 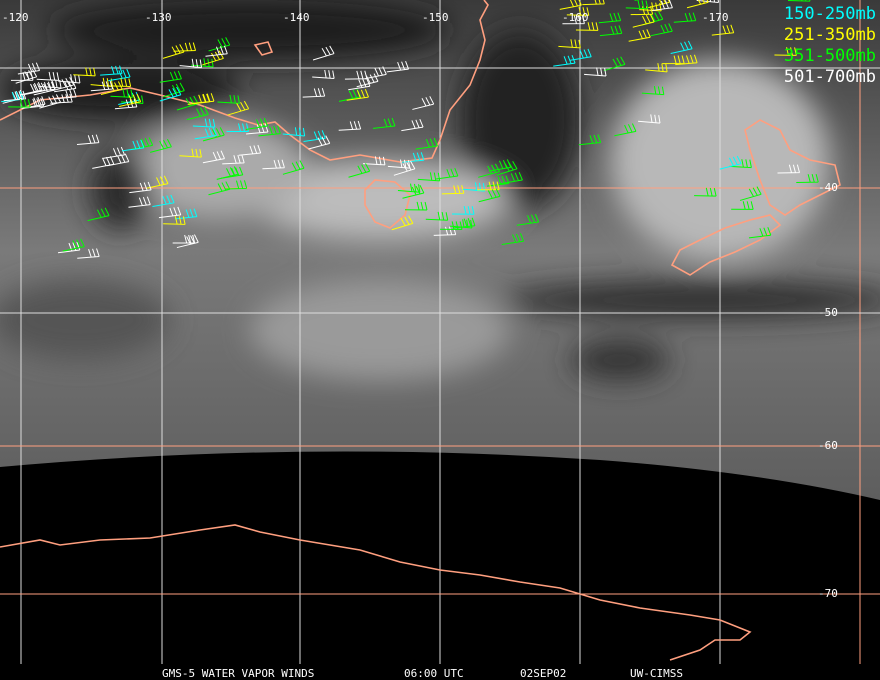 I want to click on legend: 150-250mb 251-350mb 351-500mb 501-700mb, so click(x=830, y=46).